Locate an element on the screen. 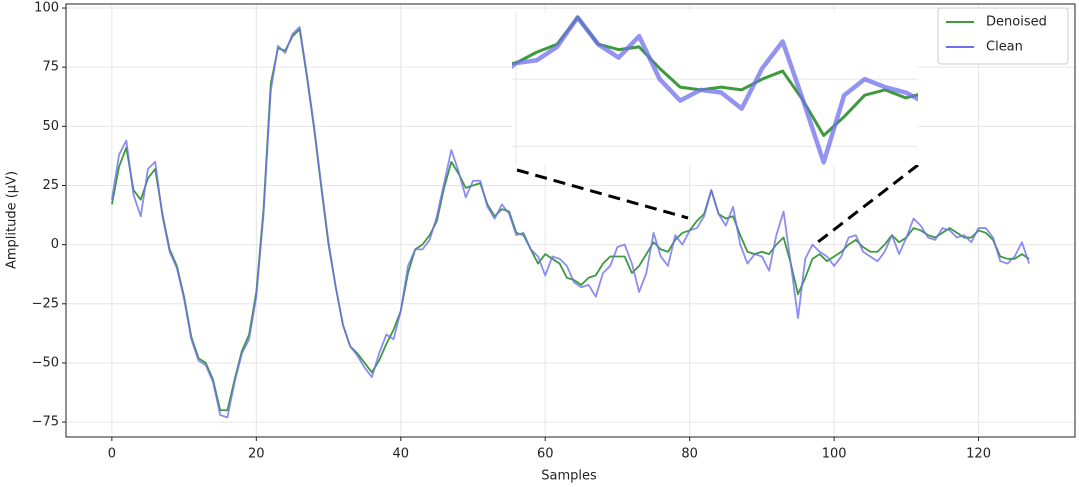 The height and width of the screenshot is (487, 1079). y-tick-label: 50 is located at coordinates (50, 126).